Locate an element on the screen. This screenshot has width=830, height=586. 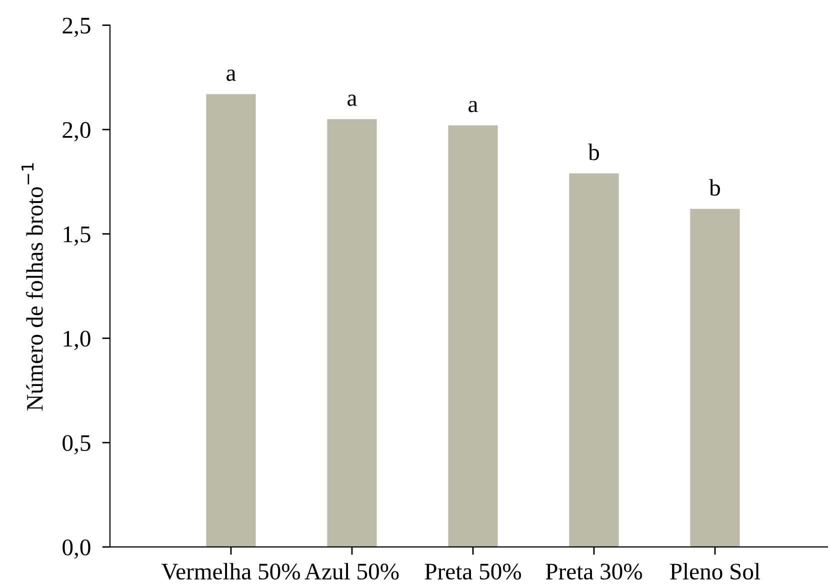
x-tick-label: Preta 50% is located at coordinates (473, 572).